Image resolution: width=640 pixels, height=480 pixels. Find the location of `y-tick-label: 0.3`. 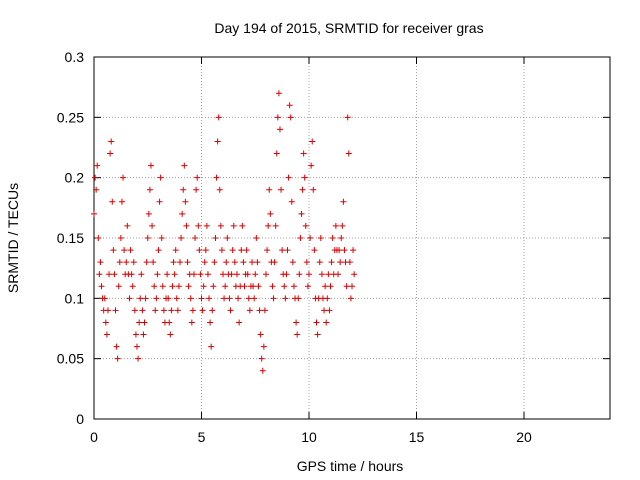

y-tick-label: 0.3 is located at coordinates (75, 57).